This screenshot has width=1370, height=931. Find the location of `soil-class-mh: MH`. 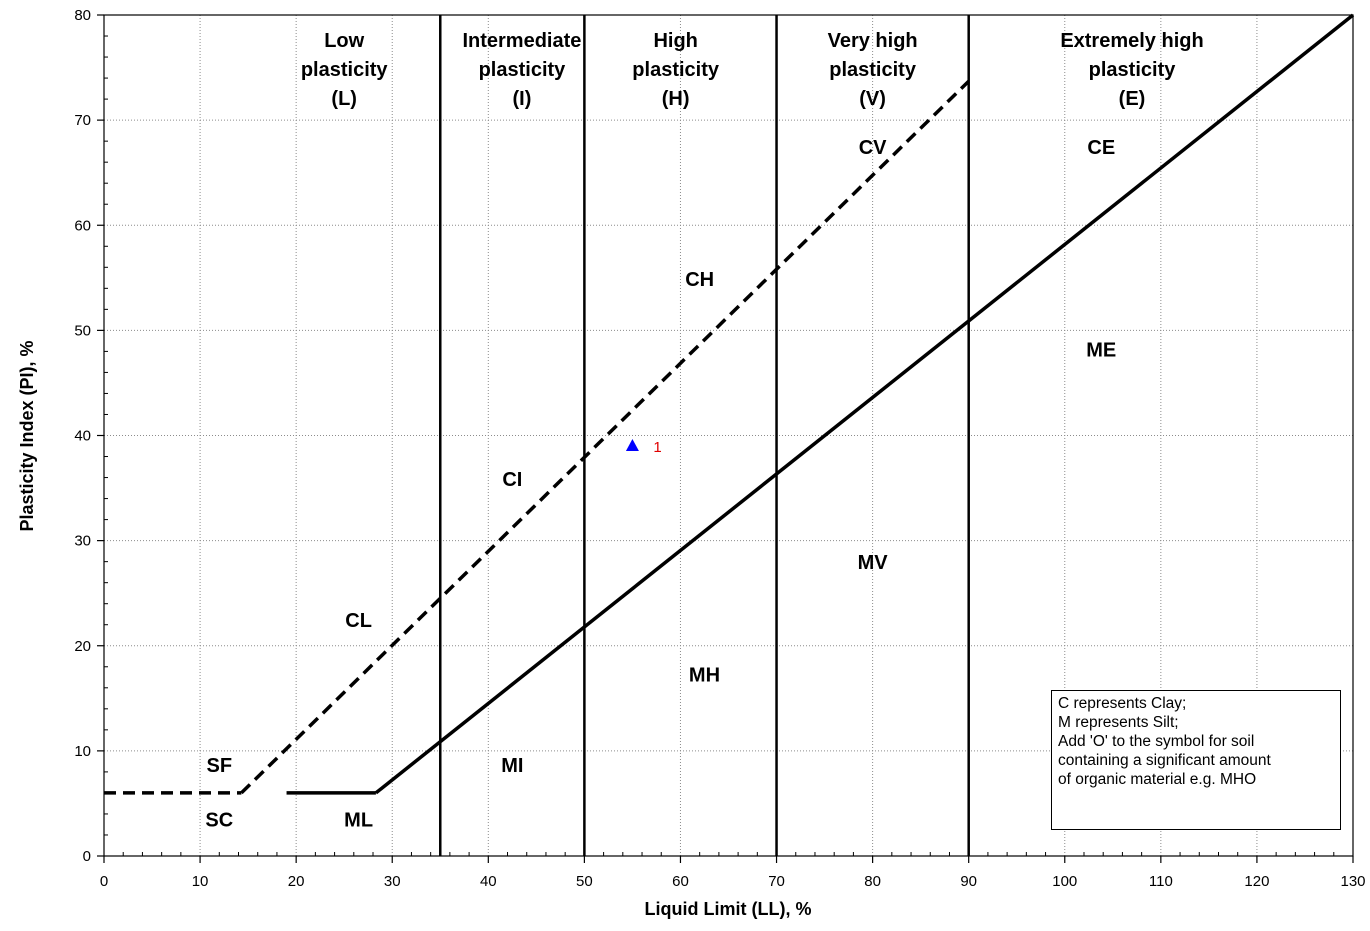

soil-class-mh: MH is located at coordinates (704, 675).